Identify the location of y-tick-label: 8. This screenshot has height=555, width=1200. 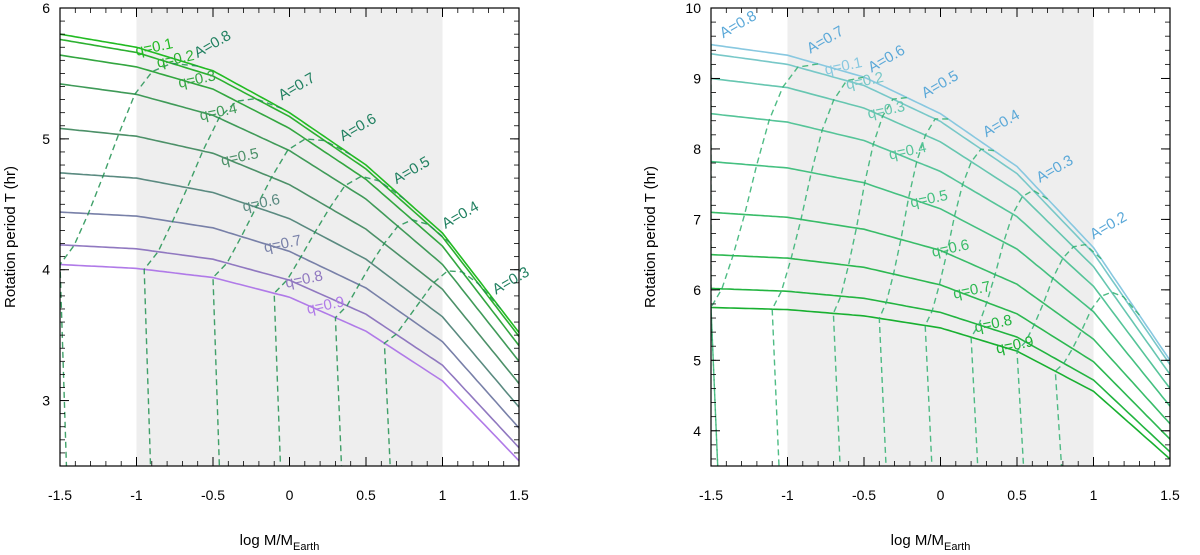
(697, 149).